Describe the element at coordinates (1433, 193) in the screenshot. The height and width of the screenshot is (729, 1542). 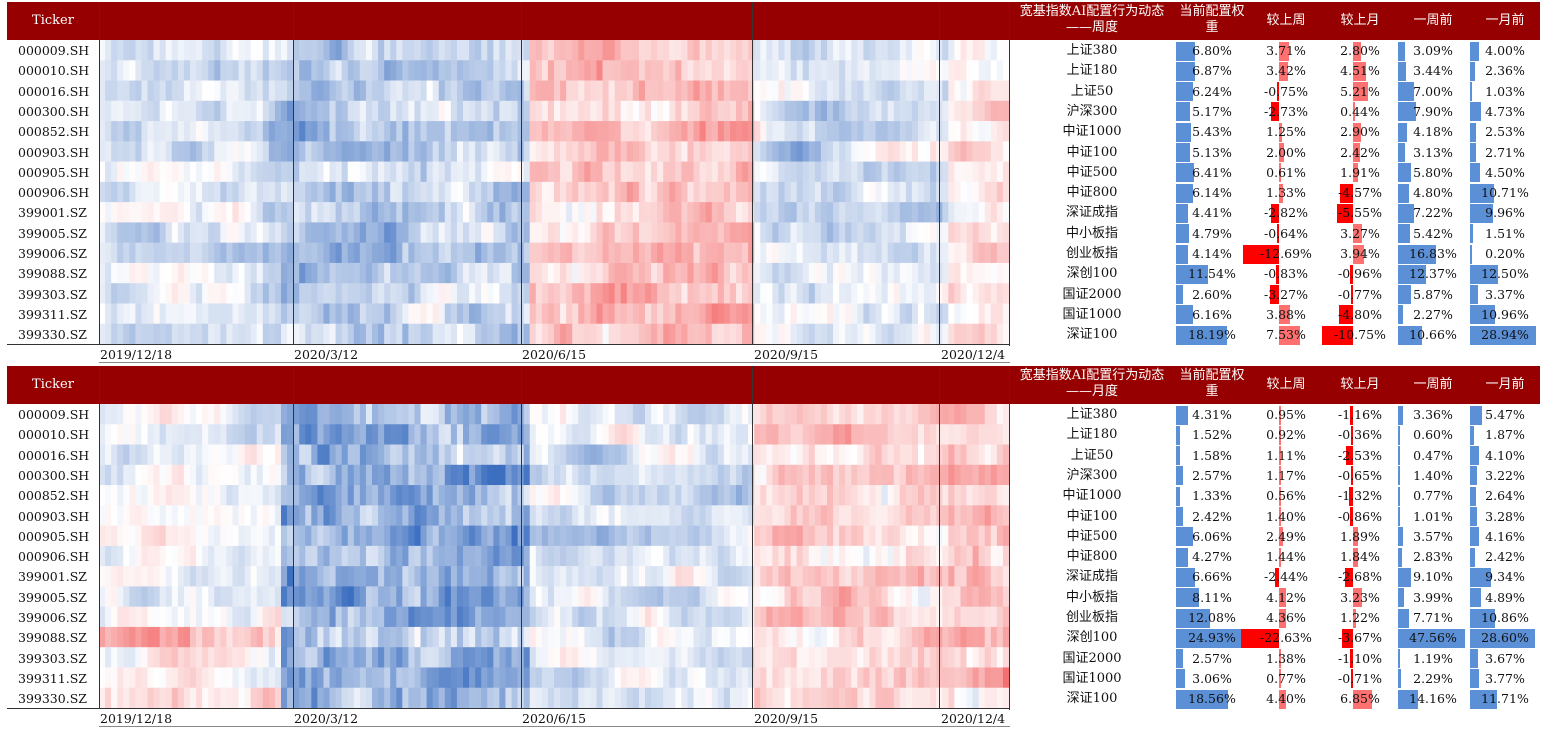
I see `cell-value: 4.80%` at that location.